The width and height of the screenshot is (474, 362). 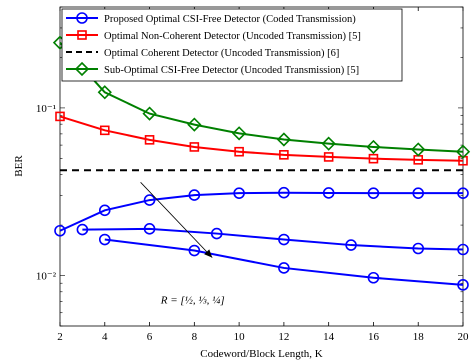 I want to click on legend-box, so click(x=232, y=45).